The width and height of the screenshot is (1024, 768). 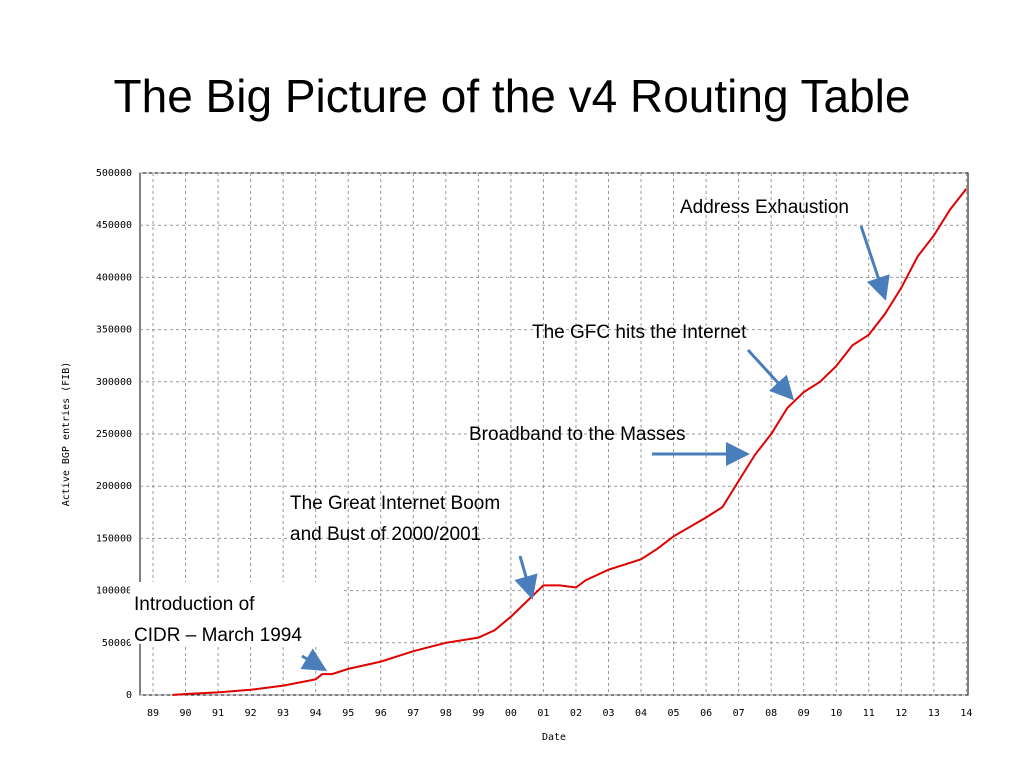 I want to click on x-tick-label: 08, so click(x=771, y=713).